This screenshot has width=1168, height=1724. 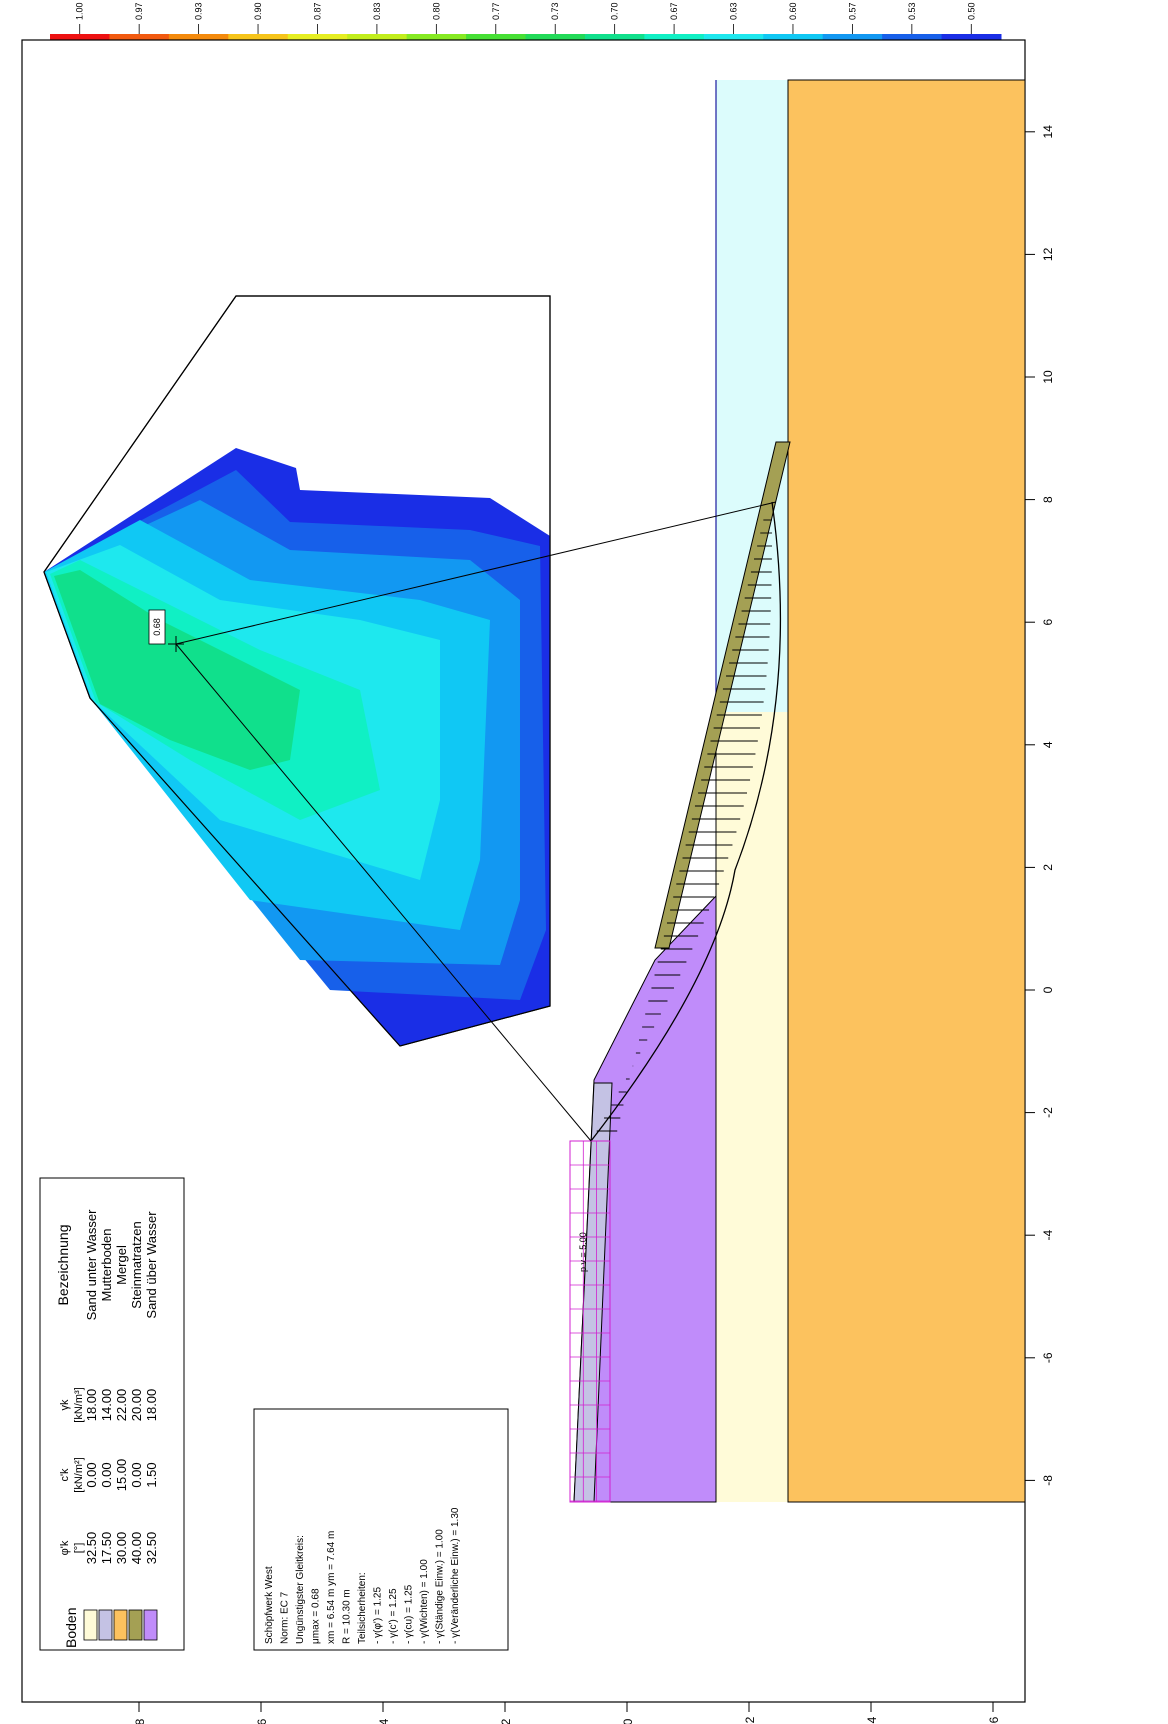 What do you see at coordinates (316, 1616) in the screenshot?
I see `info-line: μmax = 0.68` at bounding box center [316, 1616].